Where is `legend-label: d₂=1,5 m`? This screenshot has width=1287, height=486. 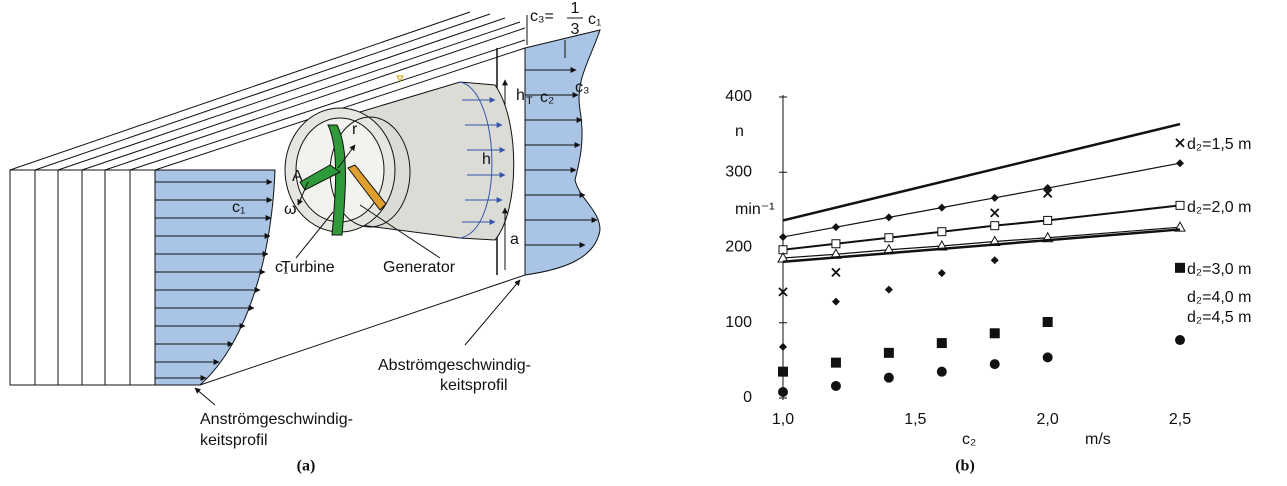 legend-label: d₂=1,5 m is located at coordinates (1219, 144).